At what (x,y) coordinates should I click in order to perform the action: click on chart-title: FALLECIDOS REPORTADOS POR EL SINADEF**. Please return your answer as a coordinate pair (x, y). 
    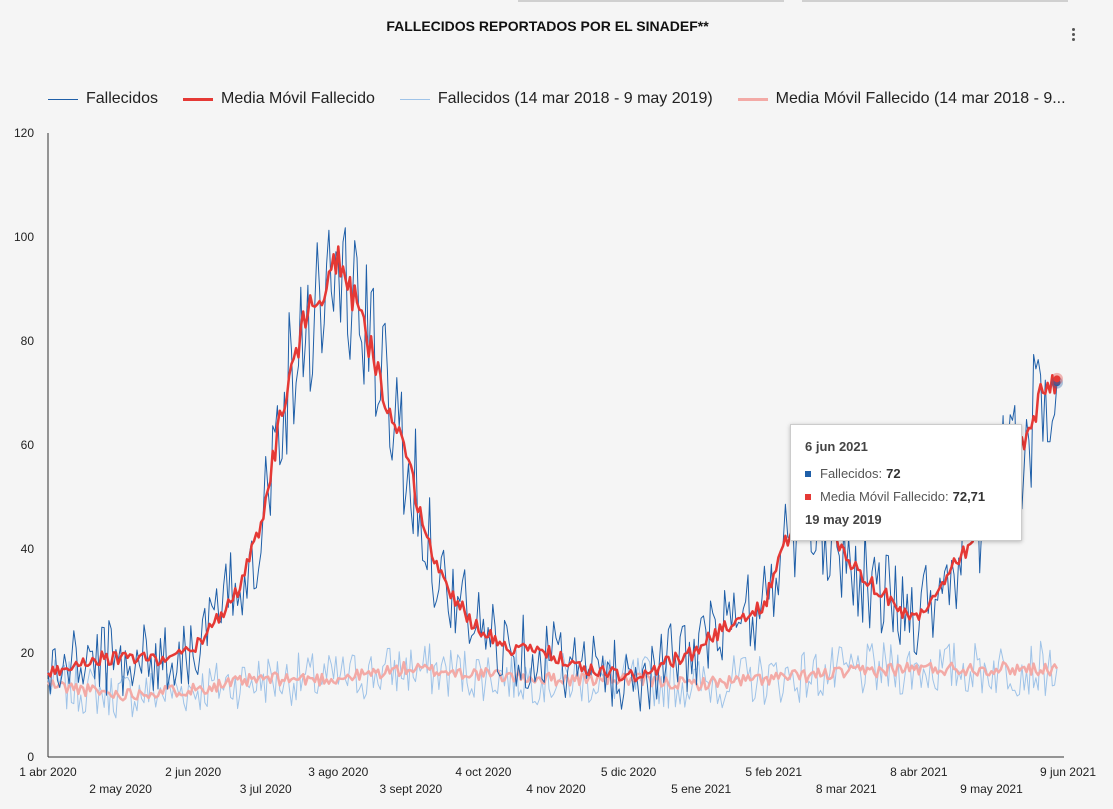
    Looking at the image, I should click on (547, 26).